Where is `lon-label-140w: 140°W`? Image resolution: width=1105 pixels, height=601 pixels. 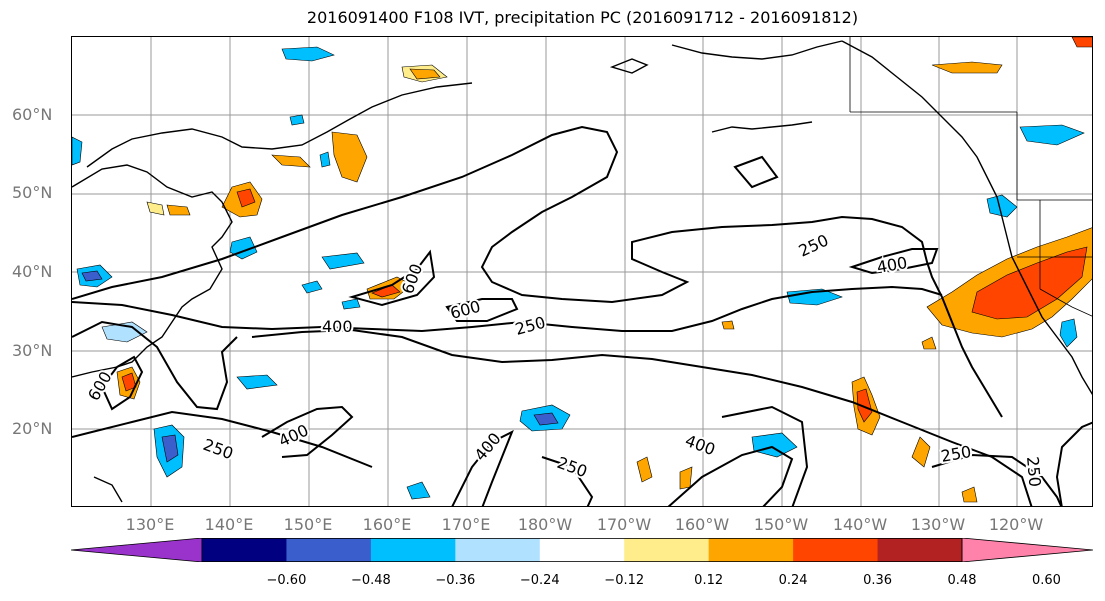
lon-label-140w: 140°W is located at coordinates (860, 524).